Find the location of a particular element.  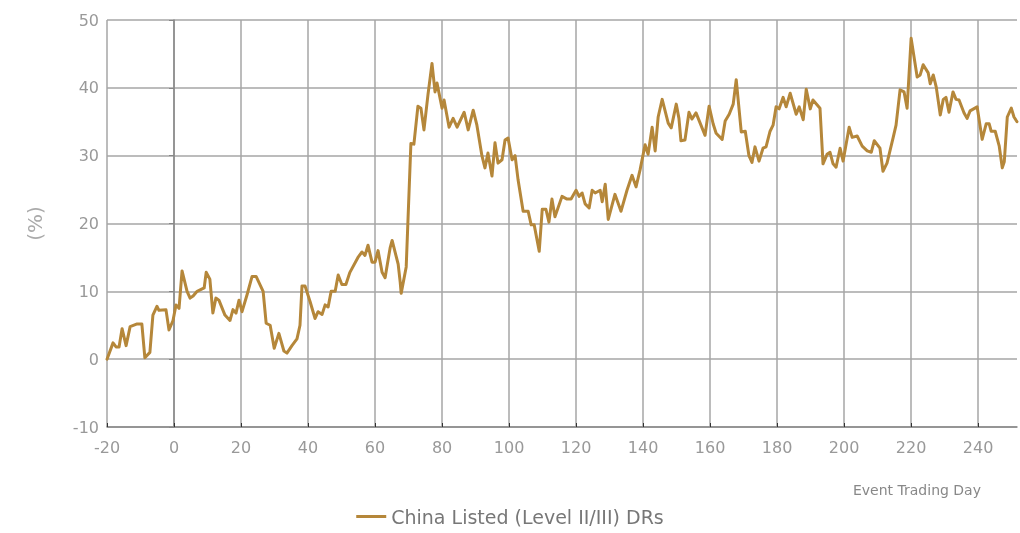

x-tick-label: 100 is located at coordinates (509, 447).